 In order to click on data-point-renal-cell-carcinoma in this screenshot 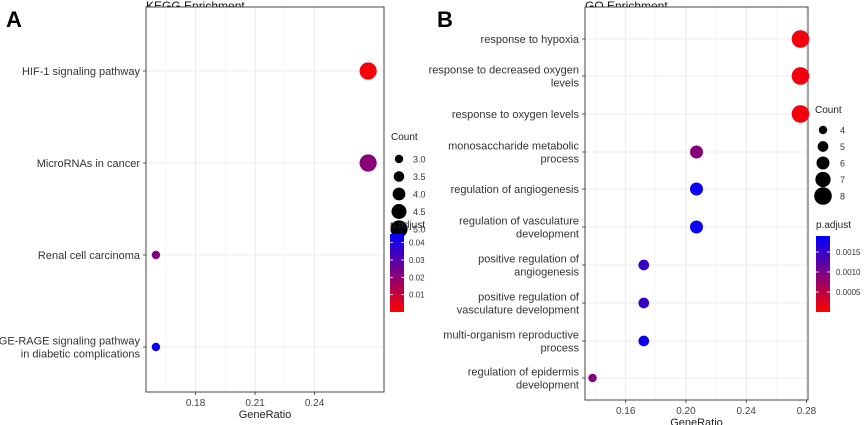, I will do `click(156, 255)`.